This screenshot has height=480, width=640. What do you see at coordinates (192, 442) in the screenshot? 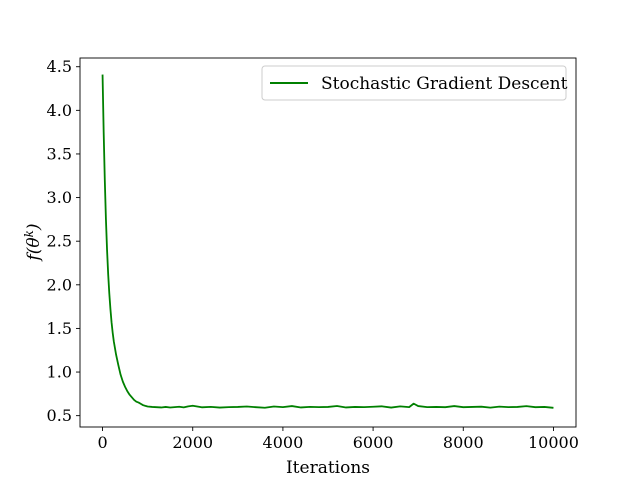
I see `x-tick-label: 2000` at bounding box center [192, 442].